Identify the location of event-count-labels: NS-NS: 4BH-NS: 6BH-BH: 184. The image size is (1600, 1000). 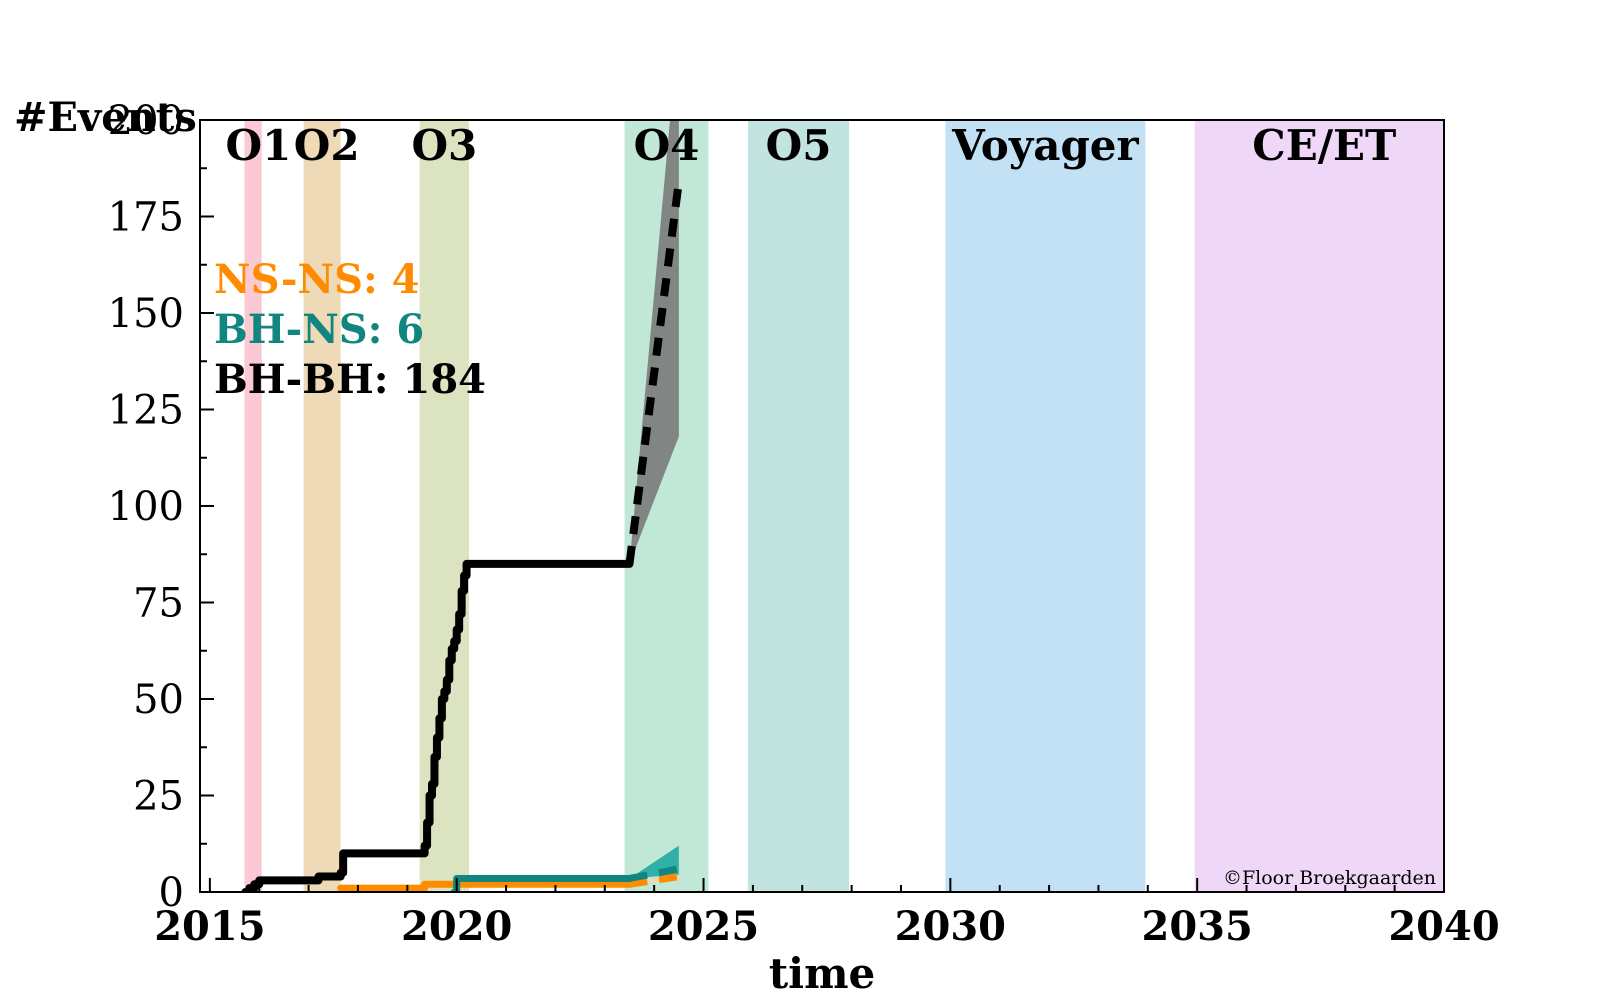
(350, 329).